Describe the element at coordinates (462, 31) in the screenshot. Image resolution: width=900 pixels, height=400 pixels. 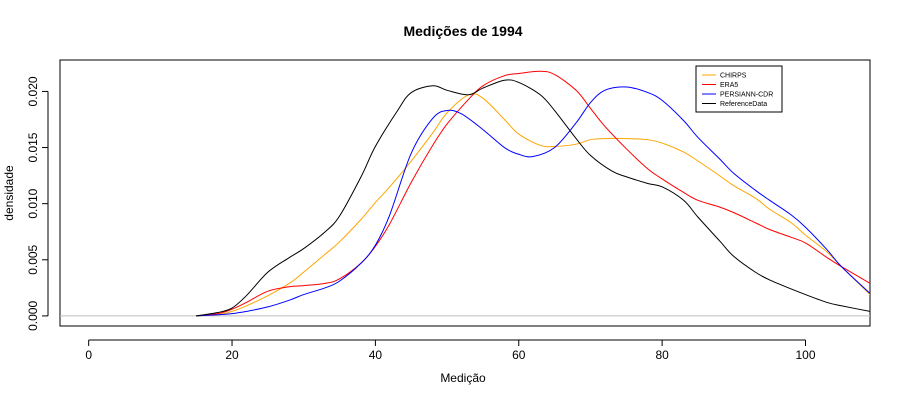
I see `chart-title: Medições de 1994` at that location.